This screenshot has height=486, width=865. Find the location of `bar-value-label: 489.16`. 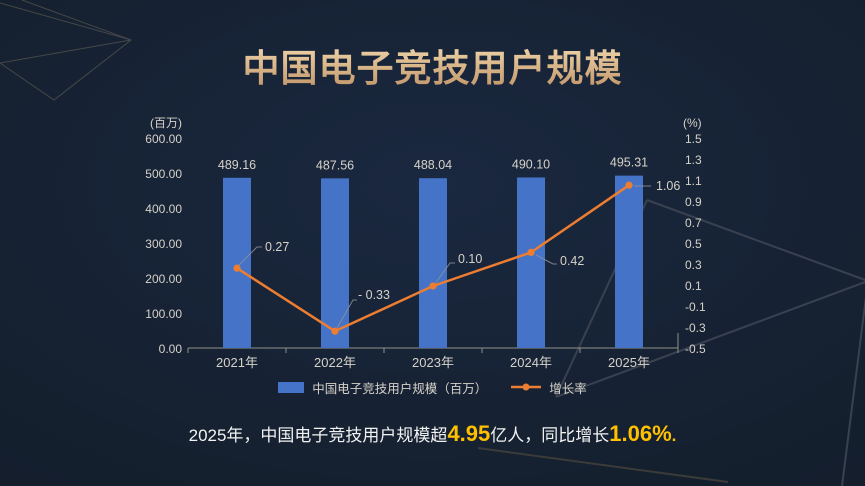

bar-value-label: 489.16 is located at coordinates (237, 165).